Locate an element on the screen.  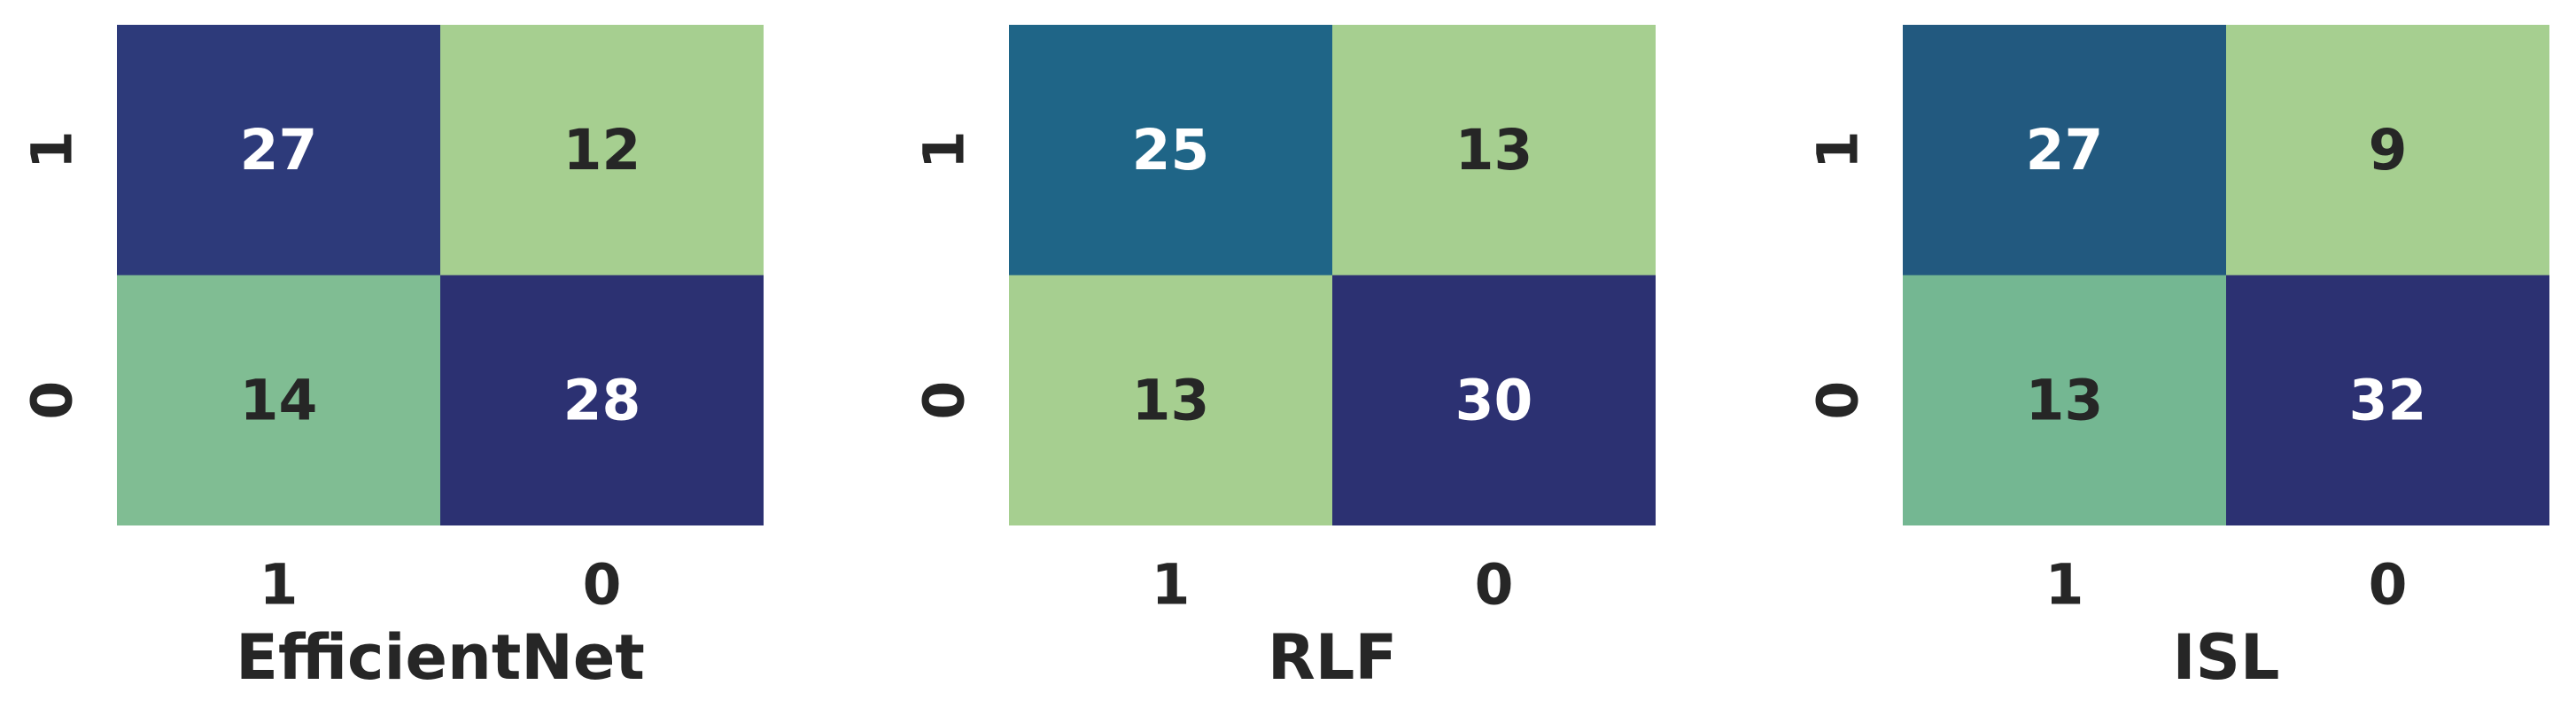
cell-label: 32 is located at coordinates (2388, 400).